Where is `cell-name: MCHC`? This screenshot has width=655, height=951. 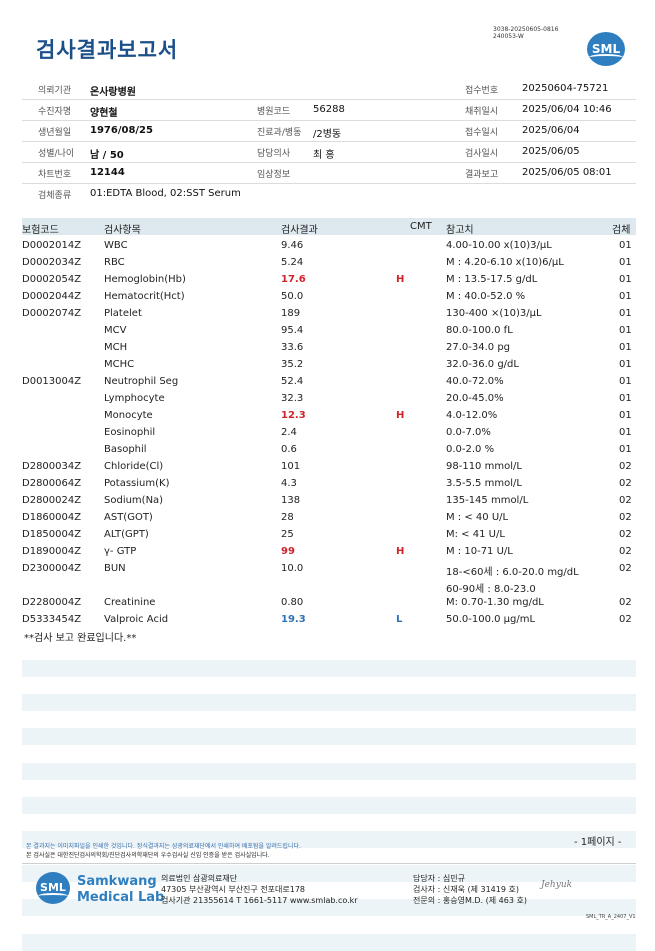
cell-name: MCHC is located at coordinates (119, 364).